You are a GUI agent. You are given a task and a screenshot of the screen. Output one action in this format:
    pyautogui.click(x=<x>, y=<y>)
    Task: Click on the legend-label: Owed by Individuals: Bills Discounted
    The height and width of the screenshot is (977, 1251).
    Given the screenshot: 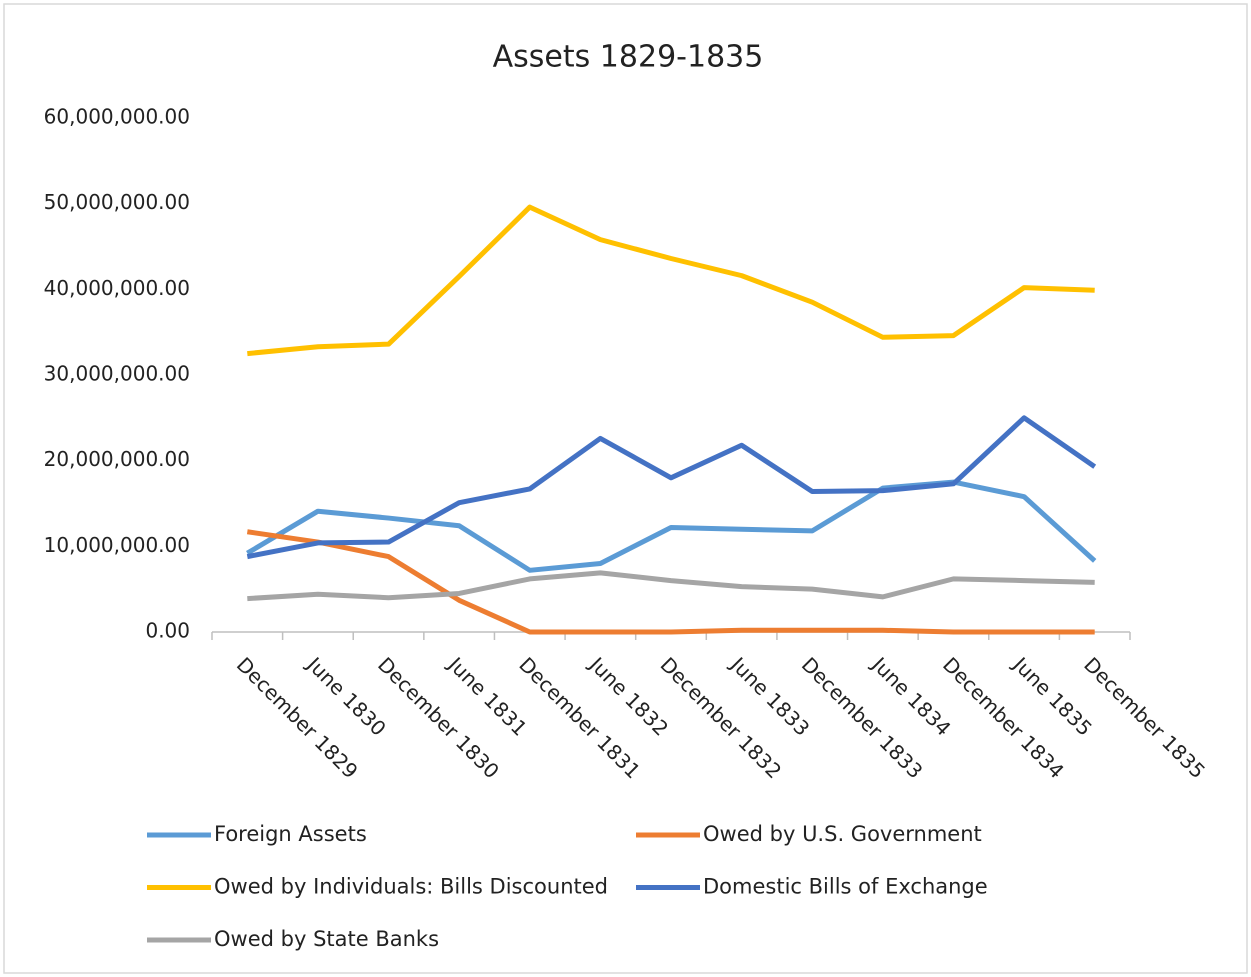 What is the action you would take?
    pyautogui.click(x=411, y=887)
    